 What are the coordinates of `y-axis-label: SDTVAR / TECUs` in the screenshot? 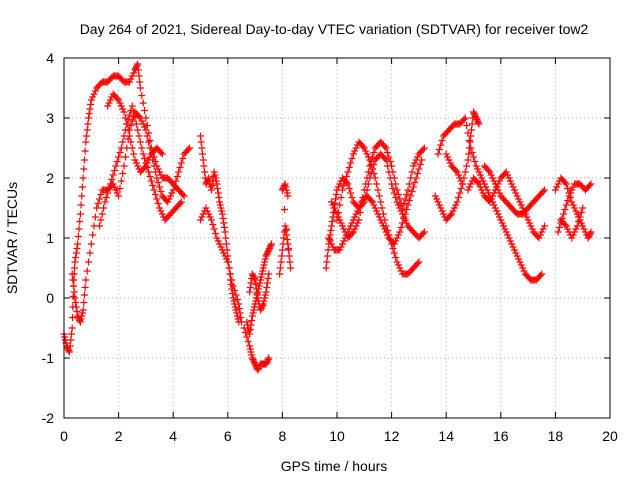 It's located at (12, 238).